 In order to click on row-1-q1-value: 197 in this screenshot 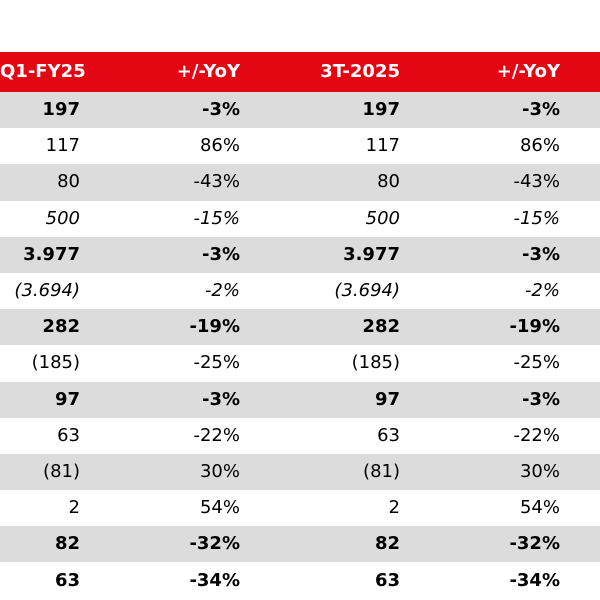, I will do `click(61, 110)`.